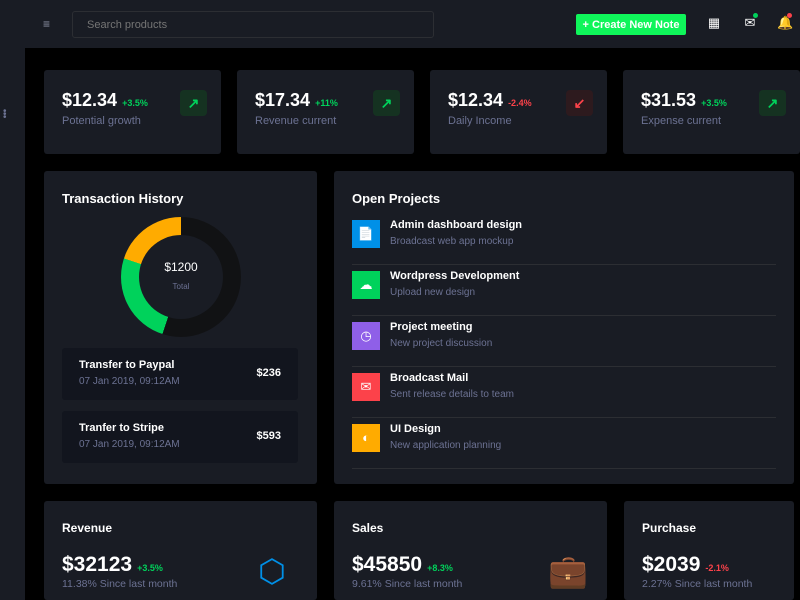 This screenshot has height=600, width=800. Describe the element at coordinates (366, 387) in the screenshot. I see `mail-open-icon: ✉` at that location.